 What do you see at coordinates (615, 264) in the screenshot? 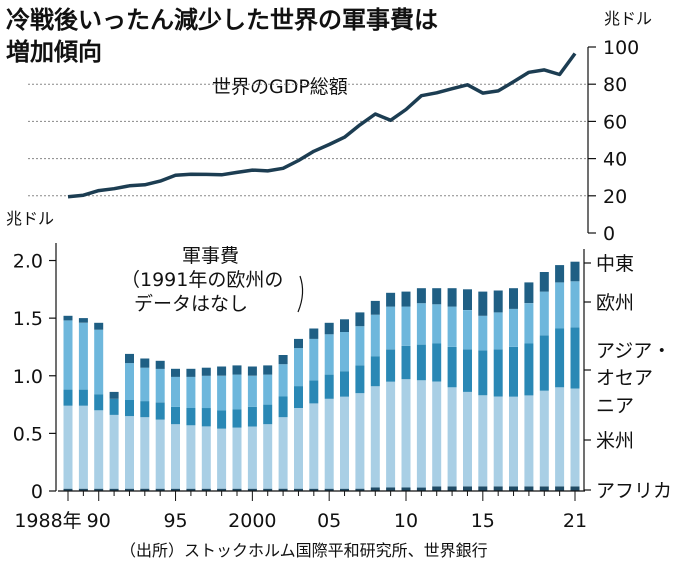
I see `legend-label: 中東` at bounding box center [615, 264].